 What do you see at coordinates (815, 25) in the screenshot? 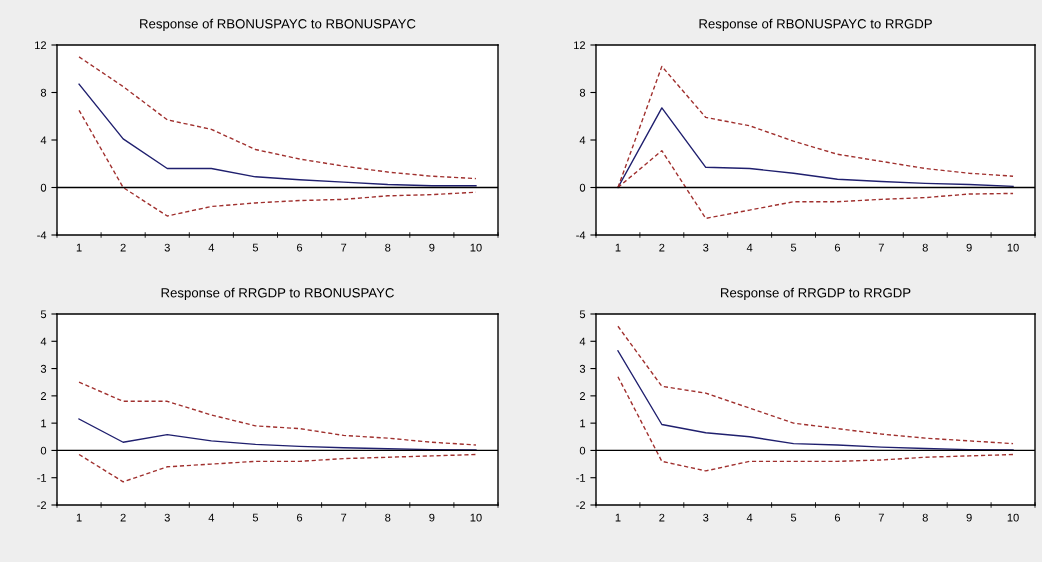
I see `chart-title: Response of RBONUSPAYC to RRGDP` at bounding box center [815, 25].